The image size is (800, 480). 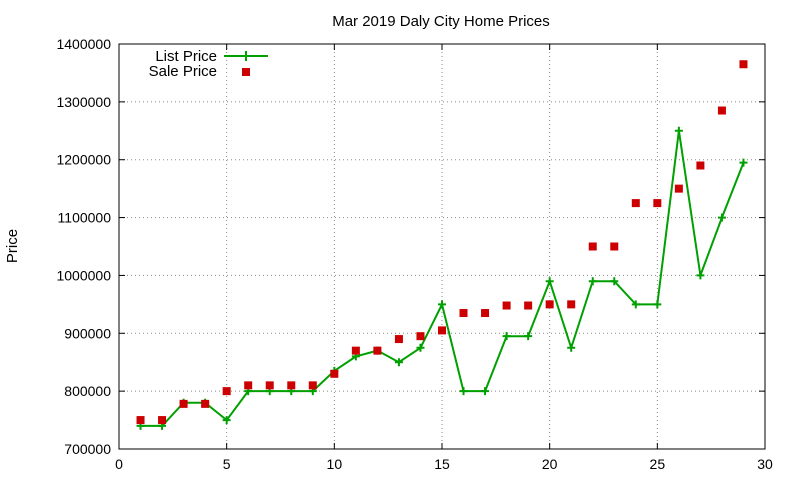 I want to click on x-tick-label: 25, so click(x=658, y=464).